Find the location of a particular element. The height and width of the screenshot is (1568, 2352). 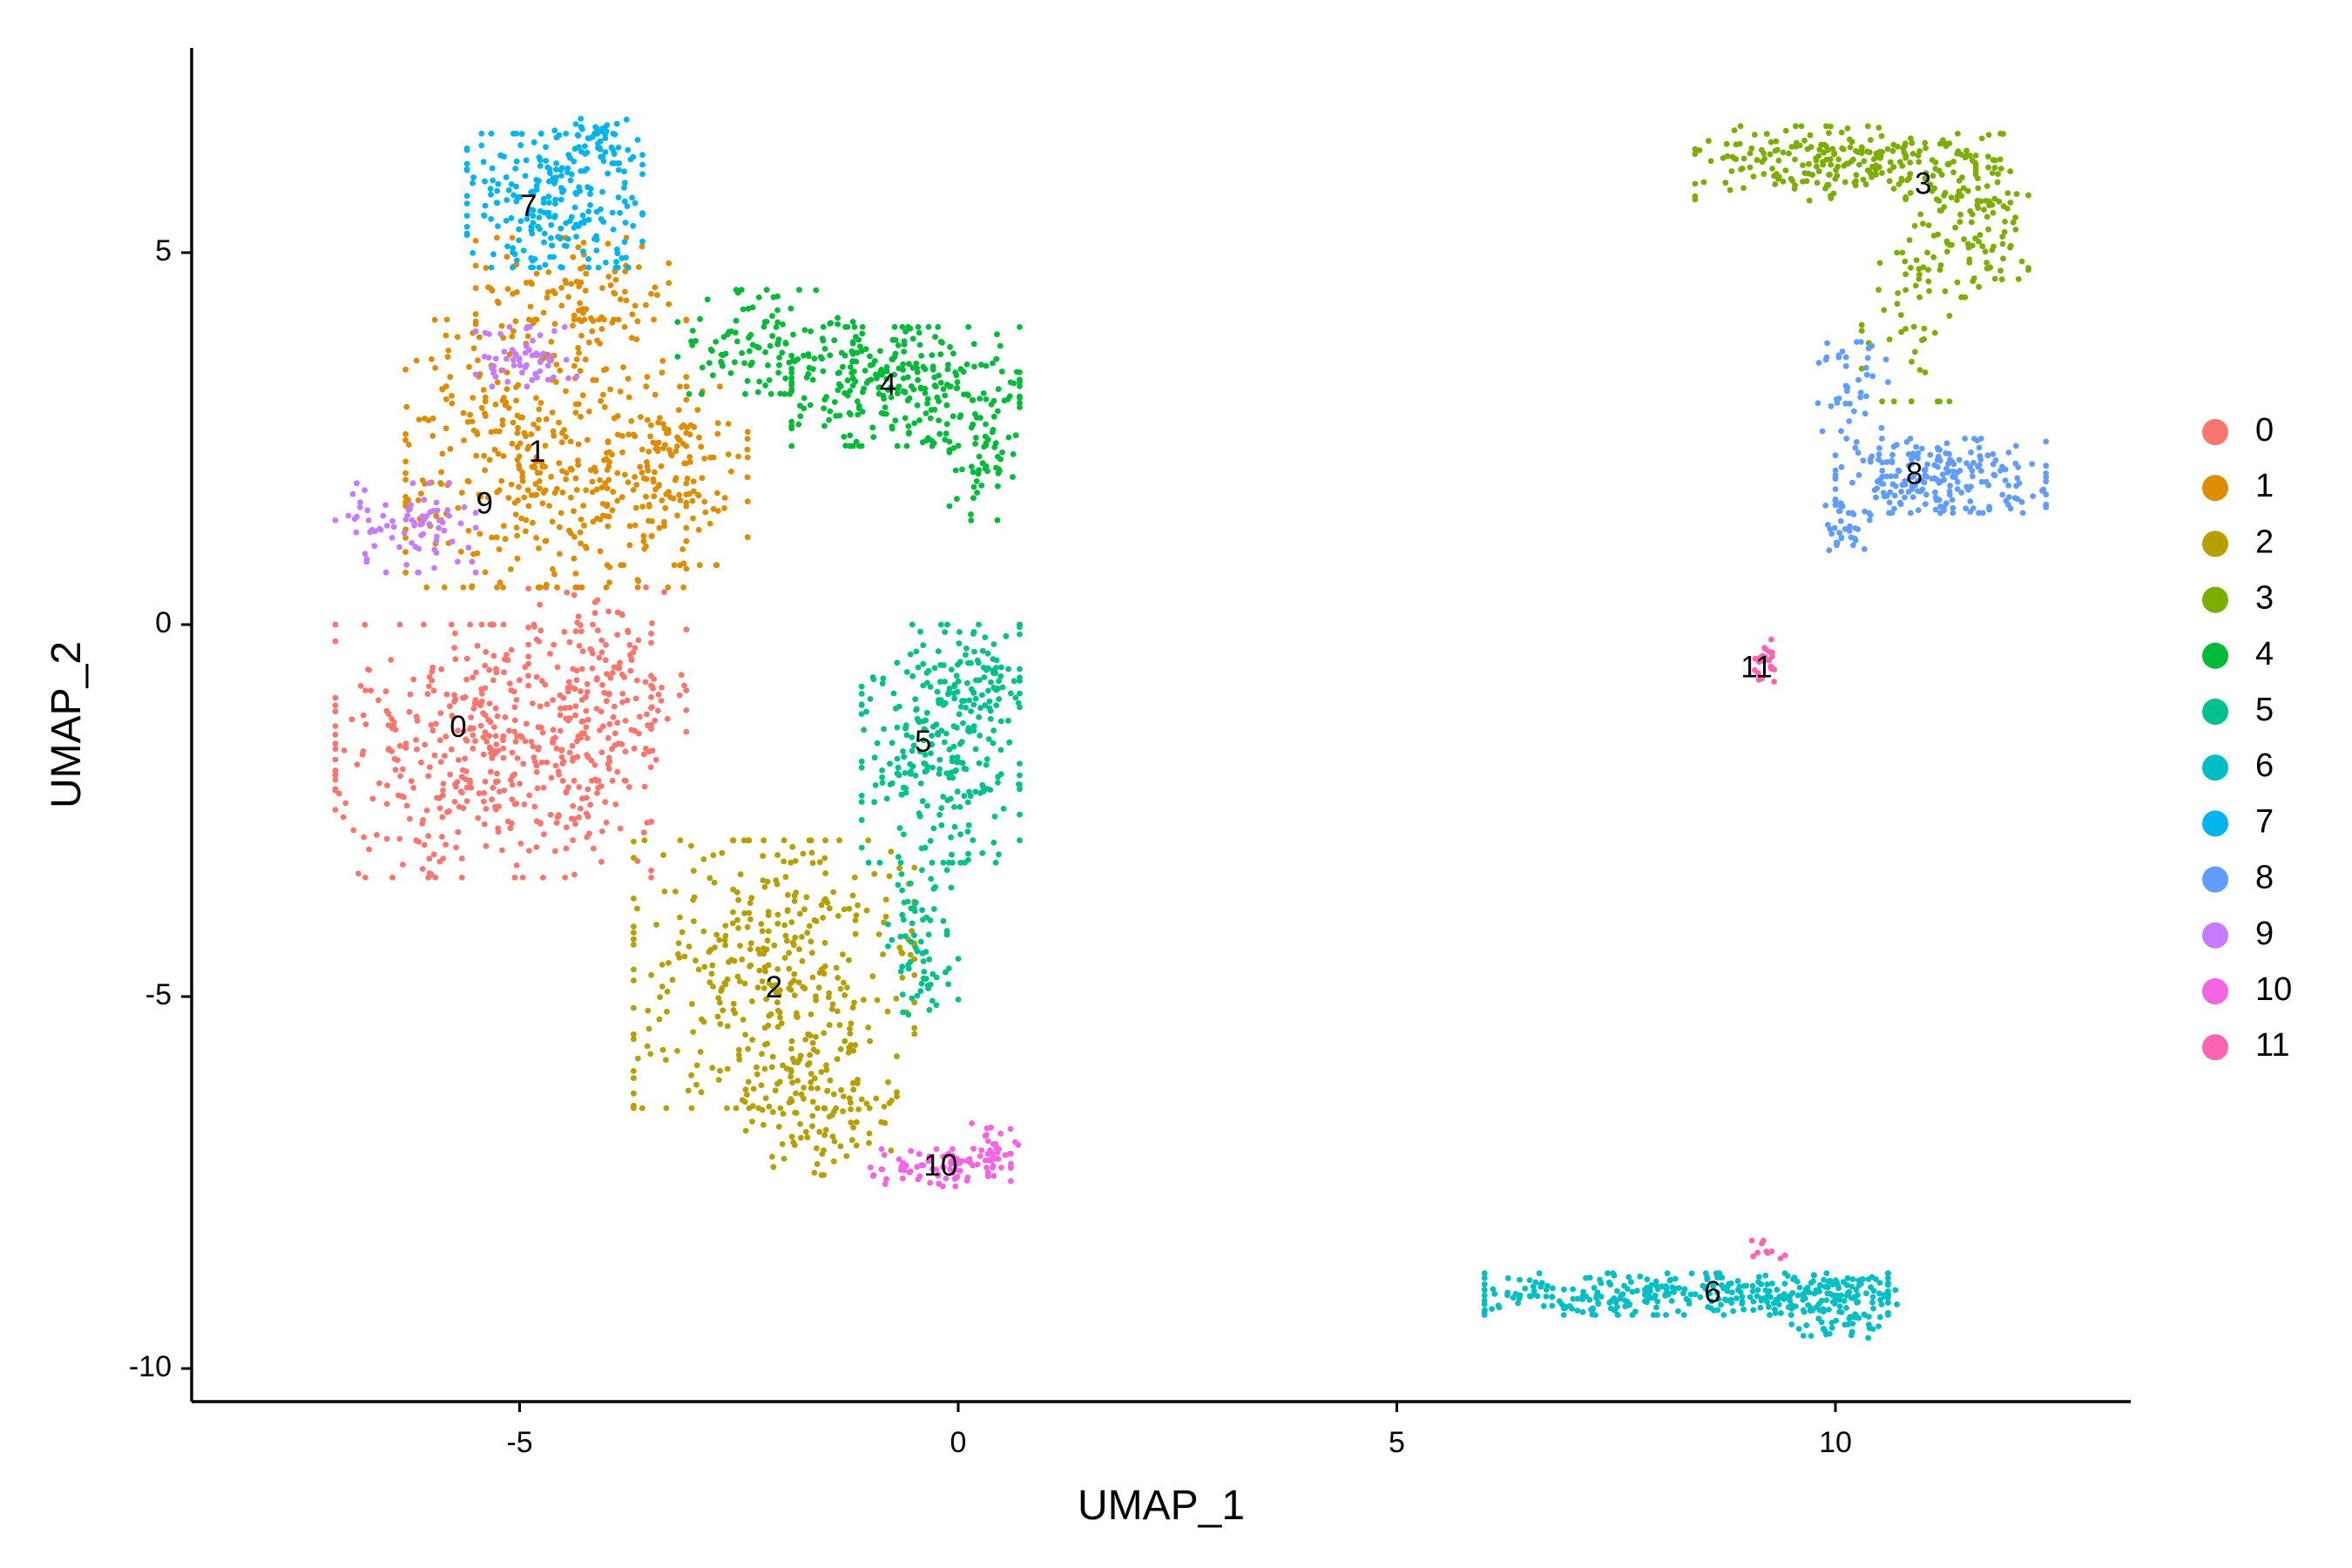

cluster-10-points is located at coordinates (945, 1155).